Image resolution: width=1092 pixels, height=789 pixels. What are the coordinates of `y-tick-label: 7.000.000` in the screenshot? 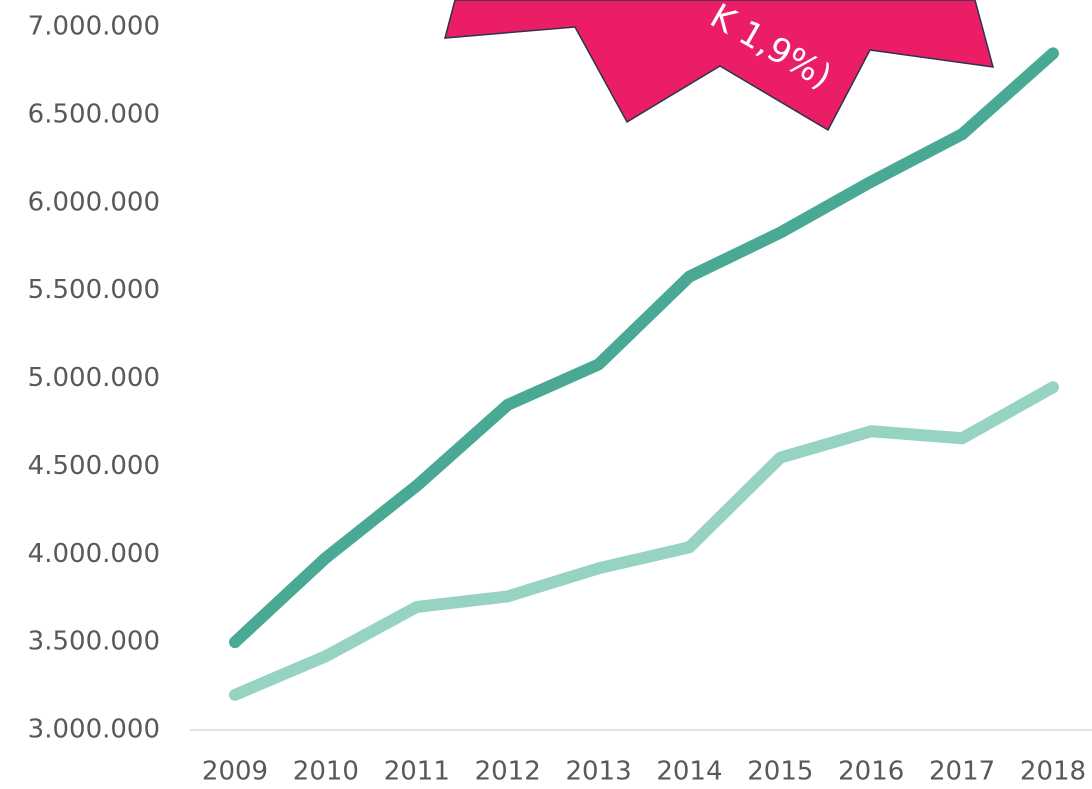 It's located at (94, 27).